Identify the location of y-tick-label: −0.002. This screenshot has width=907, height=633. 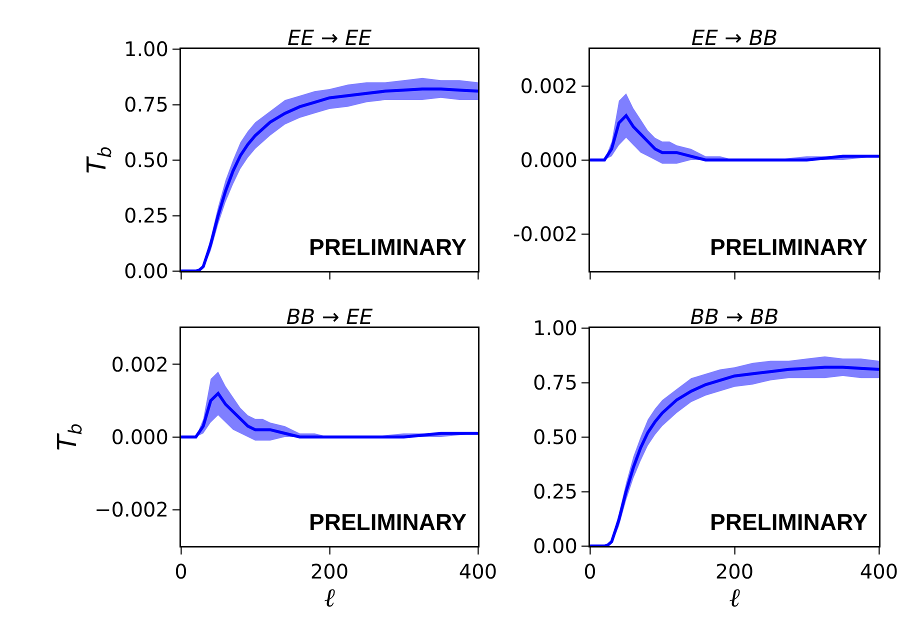
(131, 510).